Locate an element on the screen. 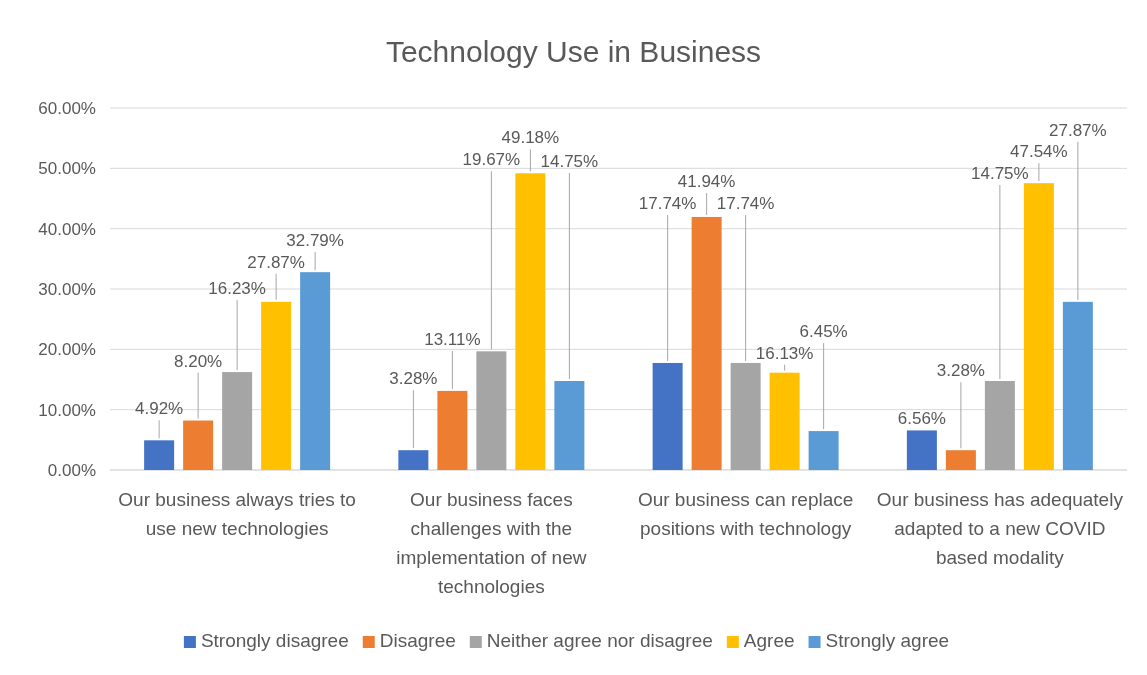 This screenshot has height=675, width=1147. data-label: 16.13% is located at coordinates (784, 353).